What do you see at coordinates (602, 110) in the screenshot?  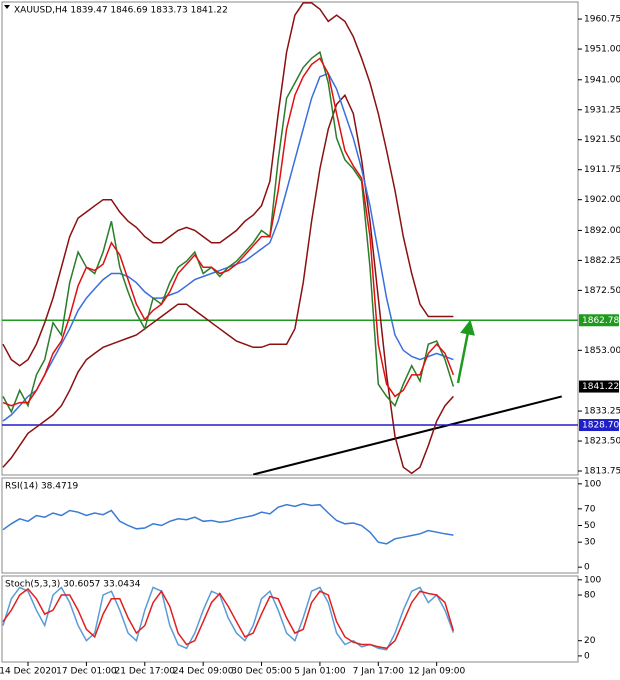 I see `y-tick-label: 1931.25` at bounding box center [602, 110].